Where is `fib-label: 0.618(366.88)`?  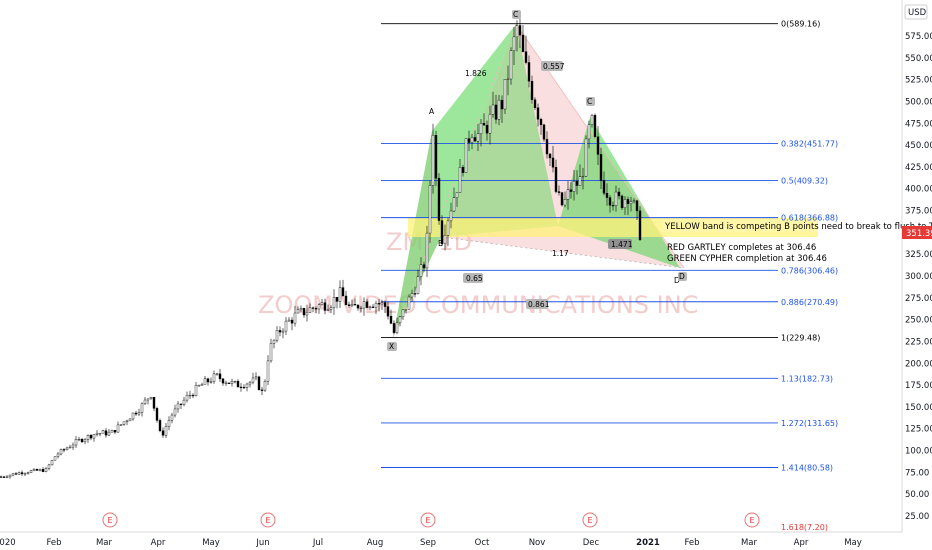
fib-label: 0.618(366.88) is located at coordinates (809, 218).